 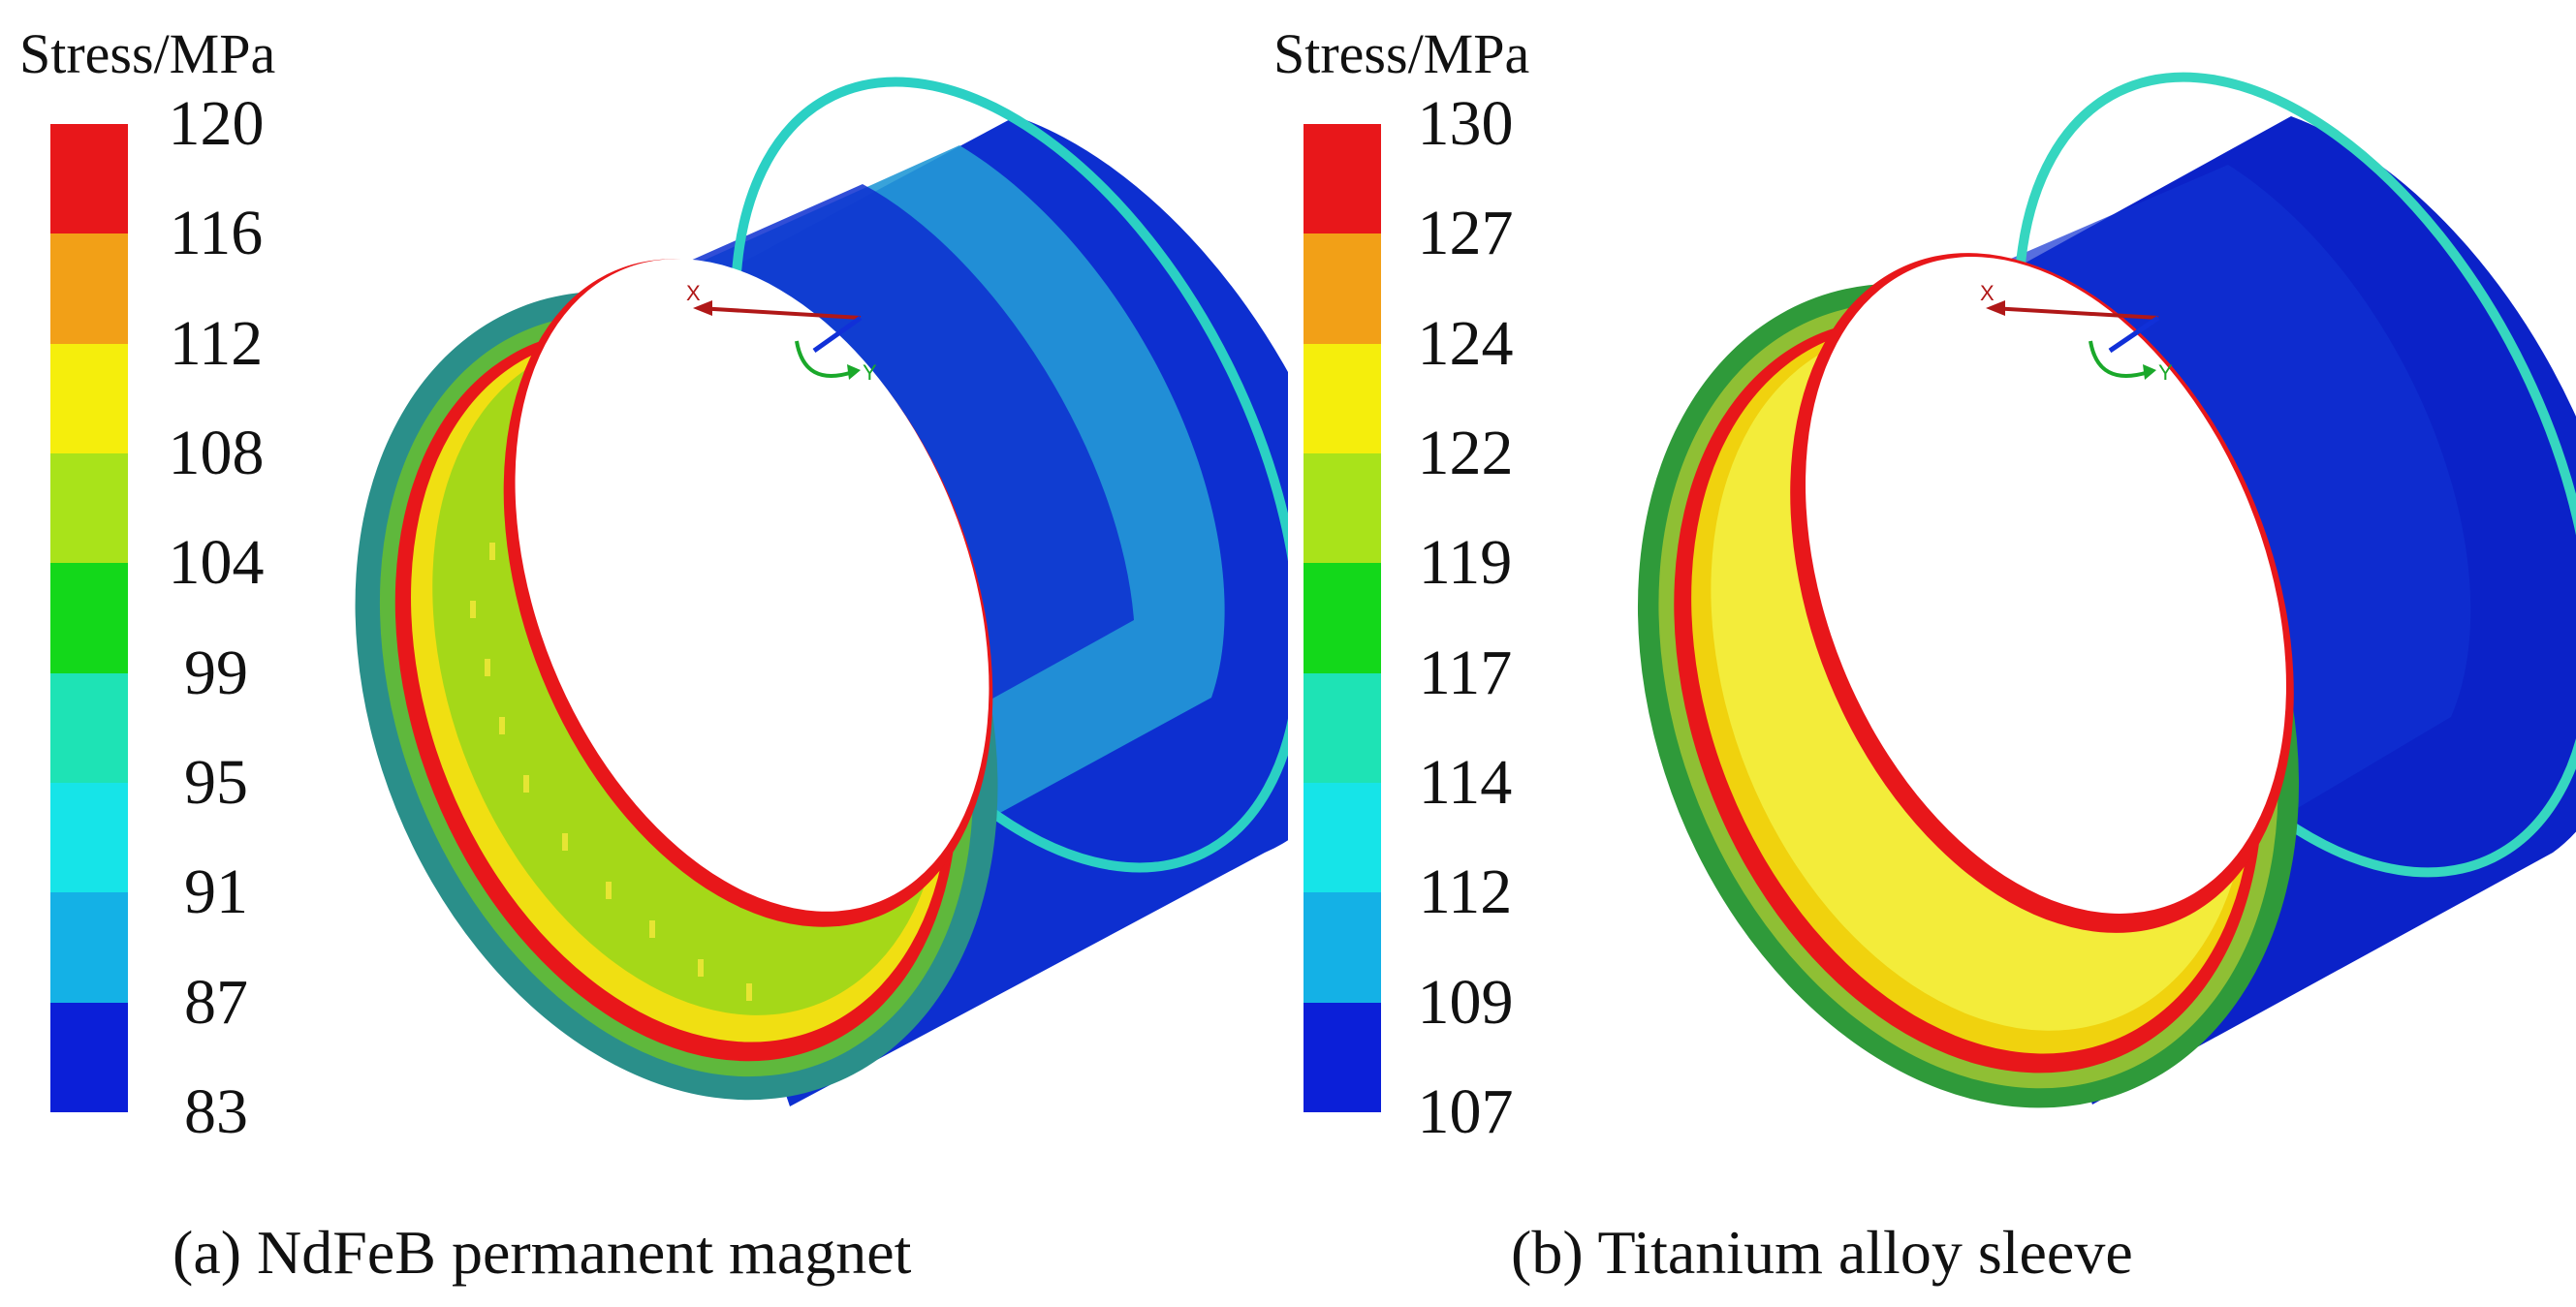 I want to click on tick-label: 87, so click(x=216, y=1002).